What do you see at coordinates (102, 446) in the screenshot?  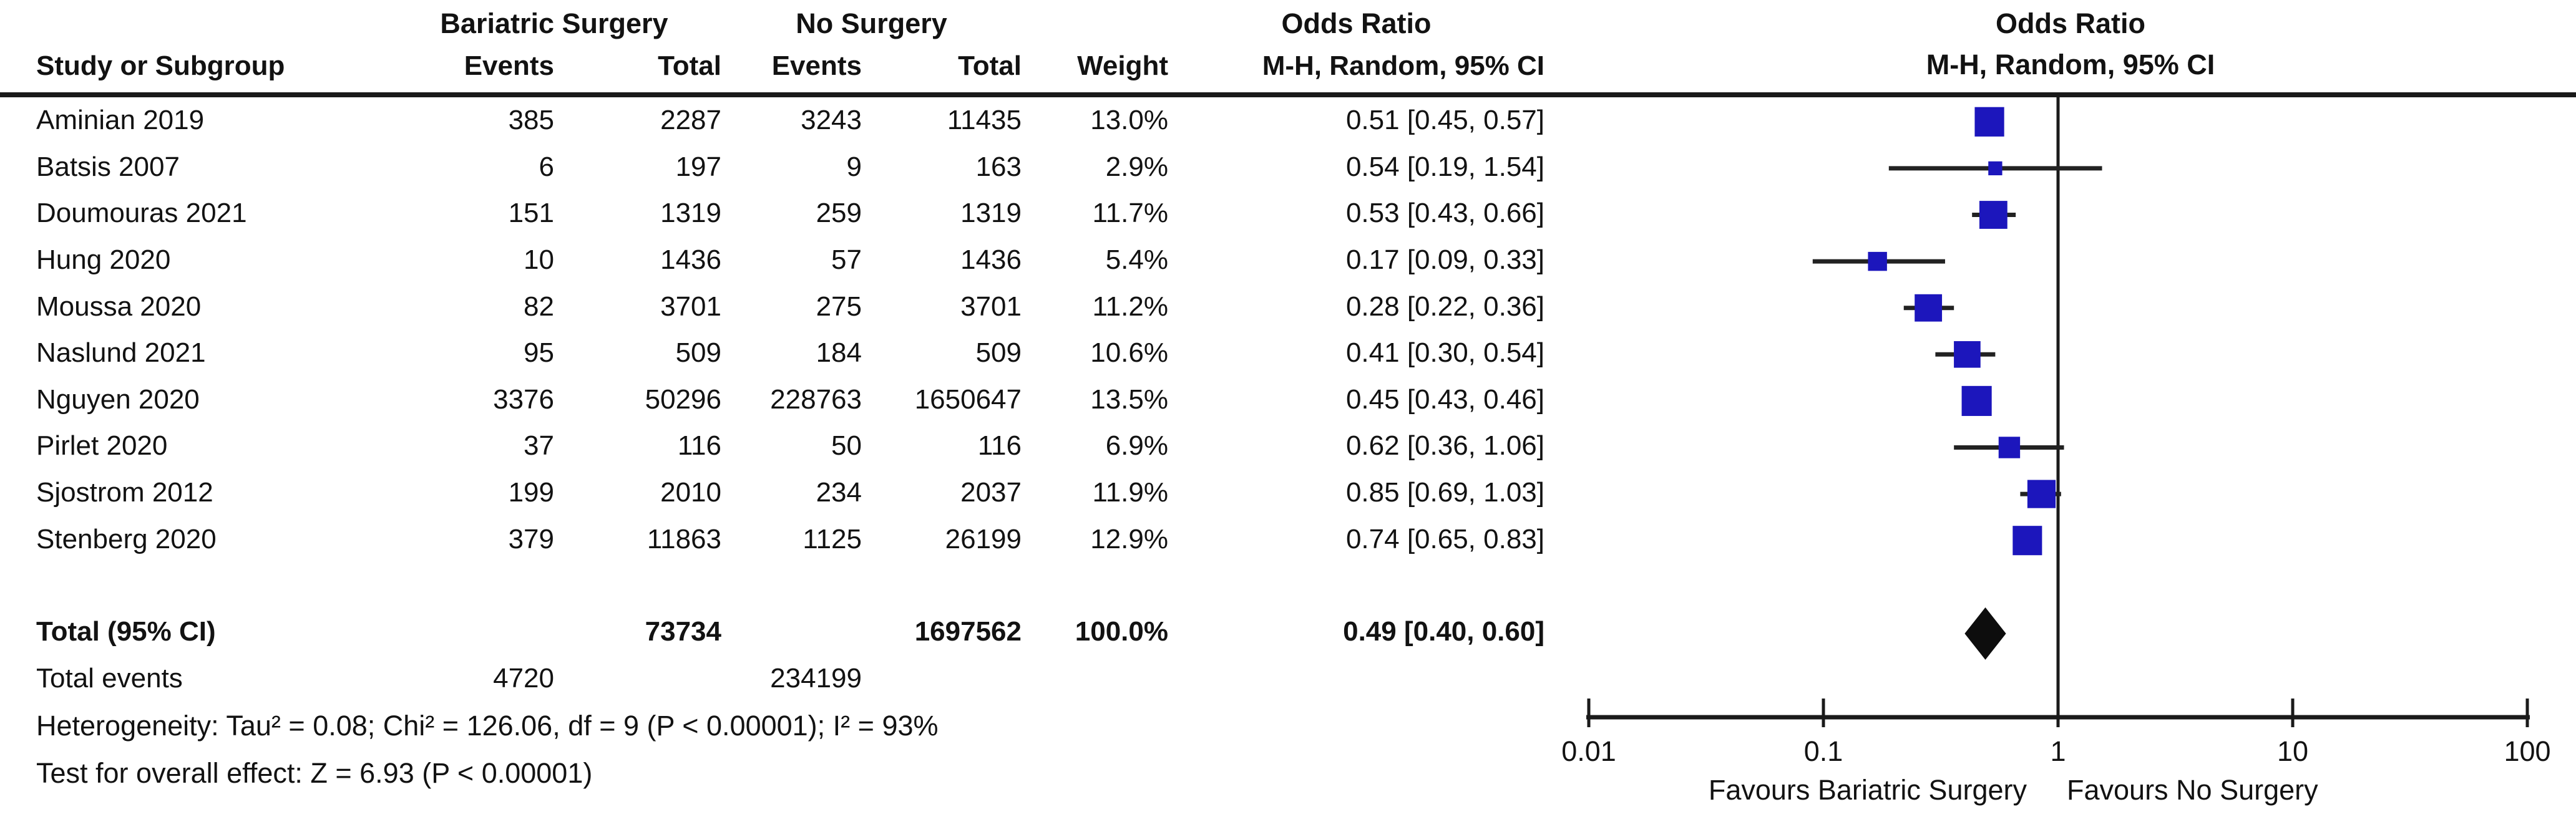 I see `study-name: Pirlet 2020` at bounding box center [102, 446].